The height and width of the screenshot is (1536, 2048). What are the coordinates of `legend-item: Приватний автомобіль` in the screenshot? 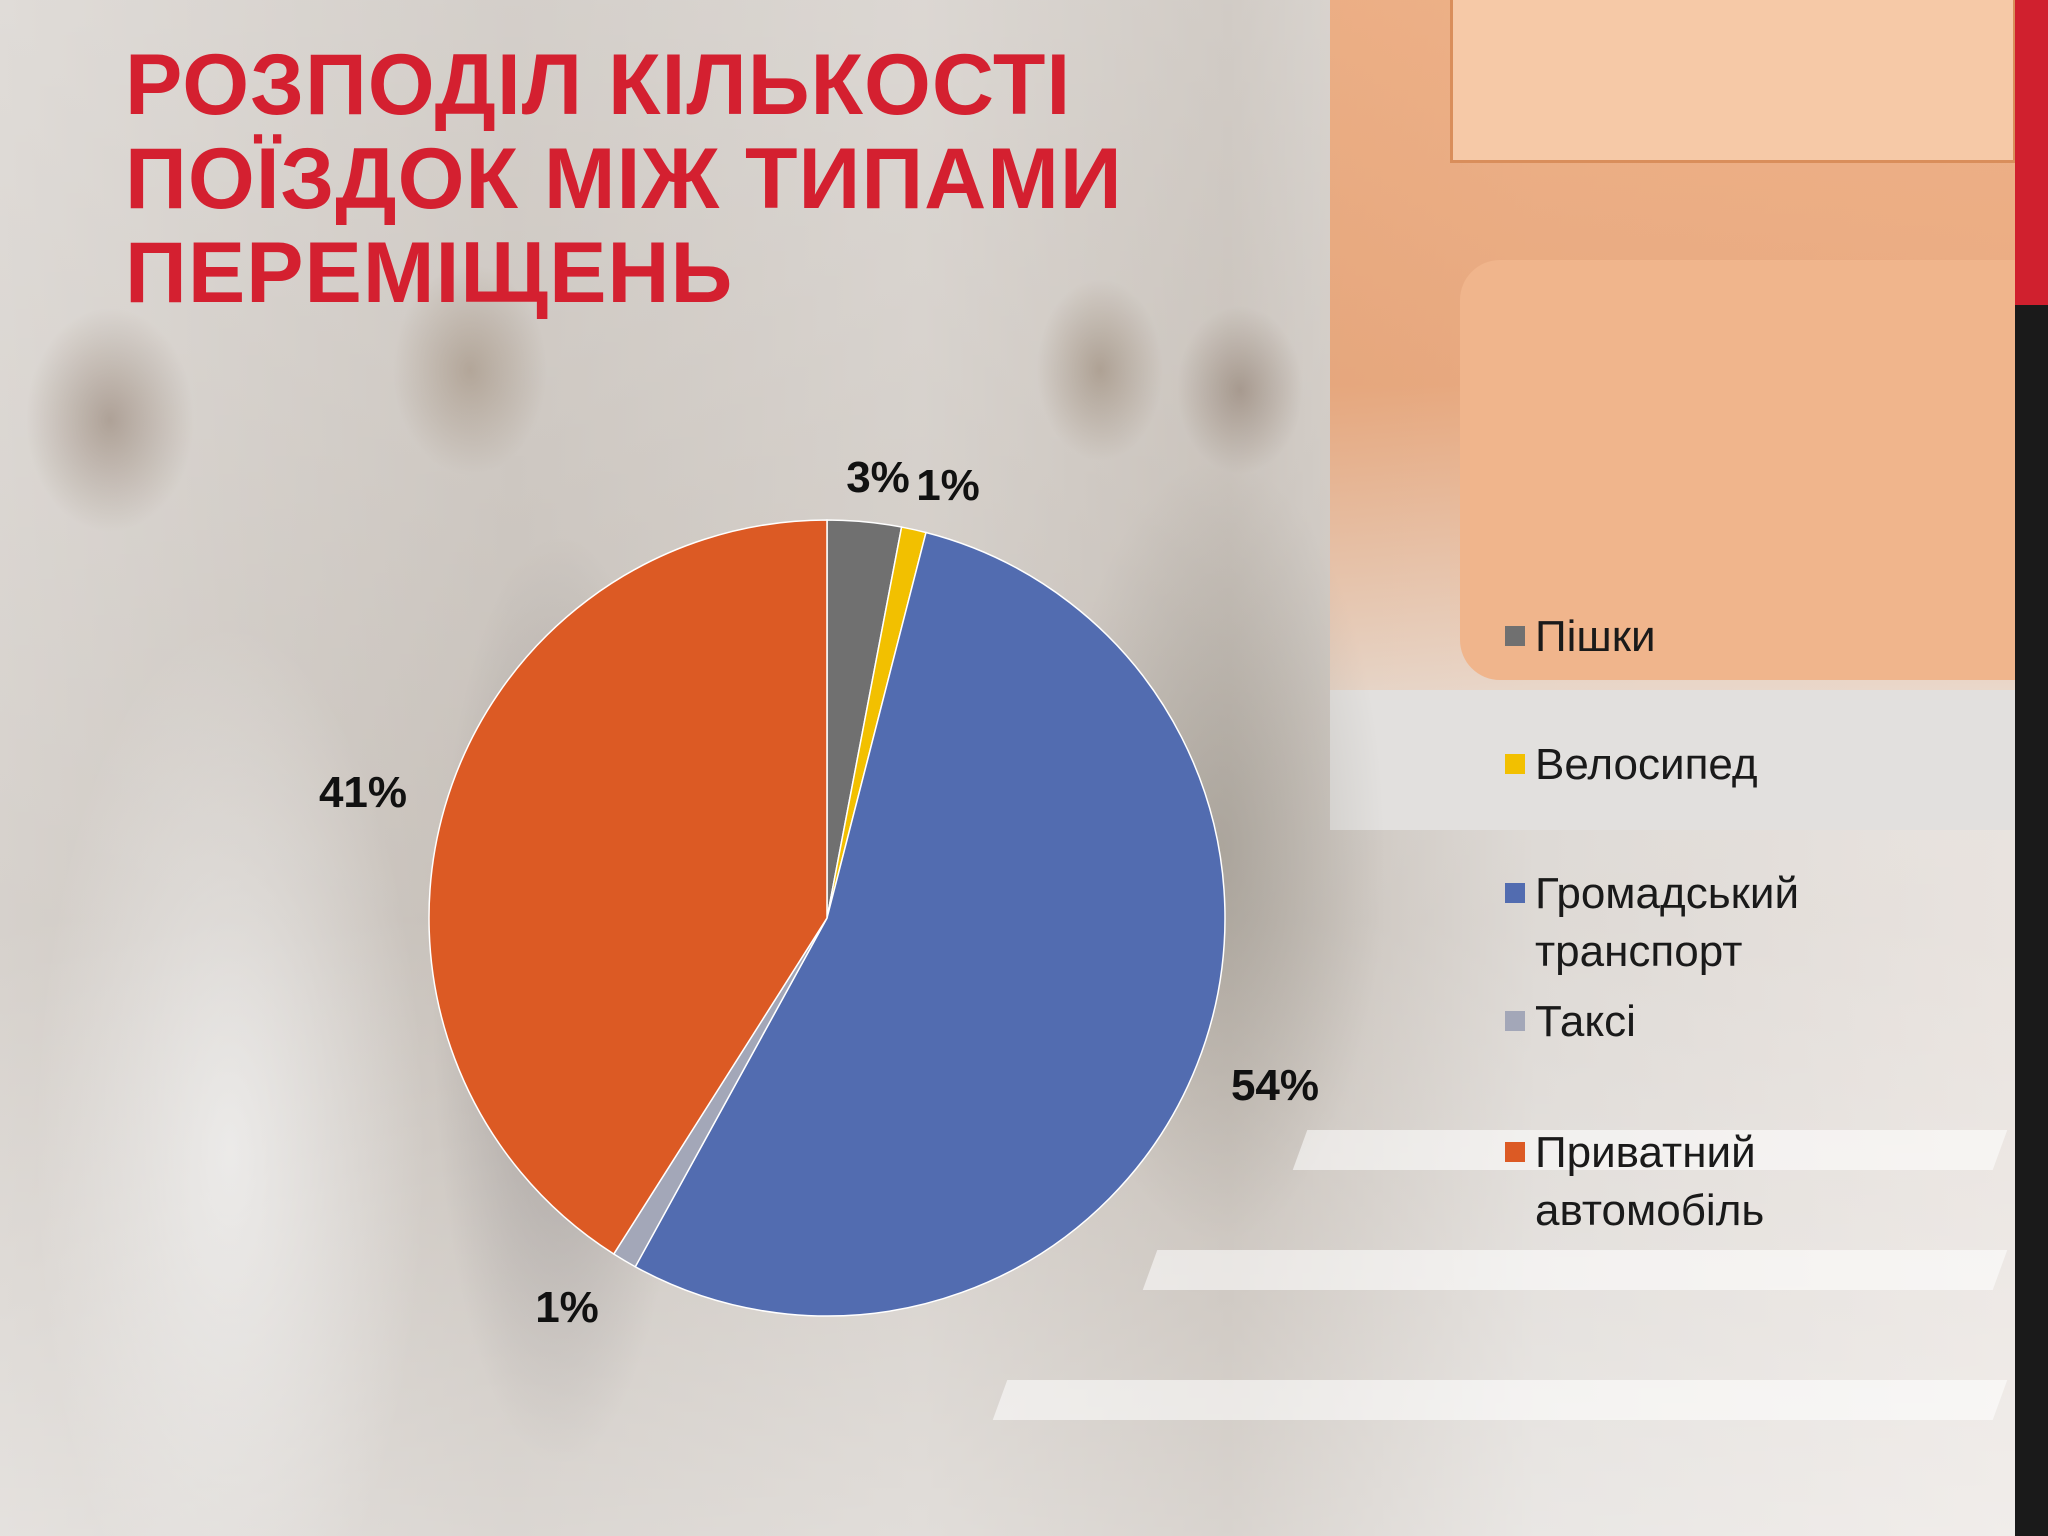 It's located at (1700, 1182).